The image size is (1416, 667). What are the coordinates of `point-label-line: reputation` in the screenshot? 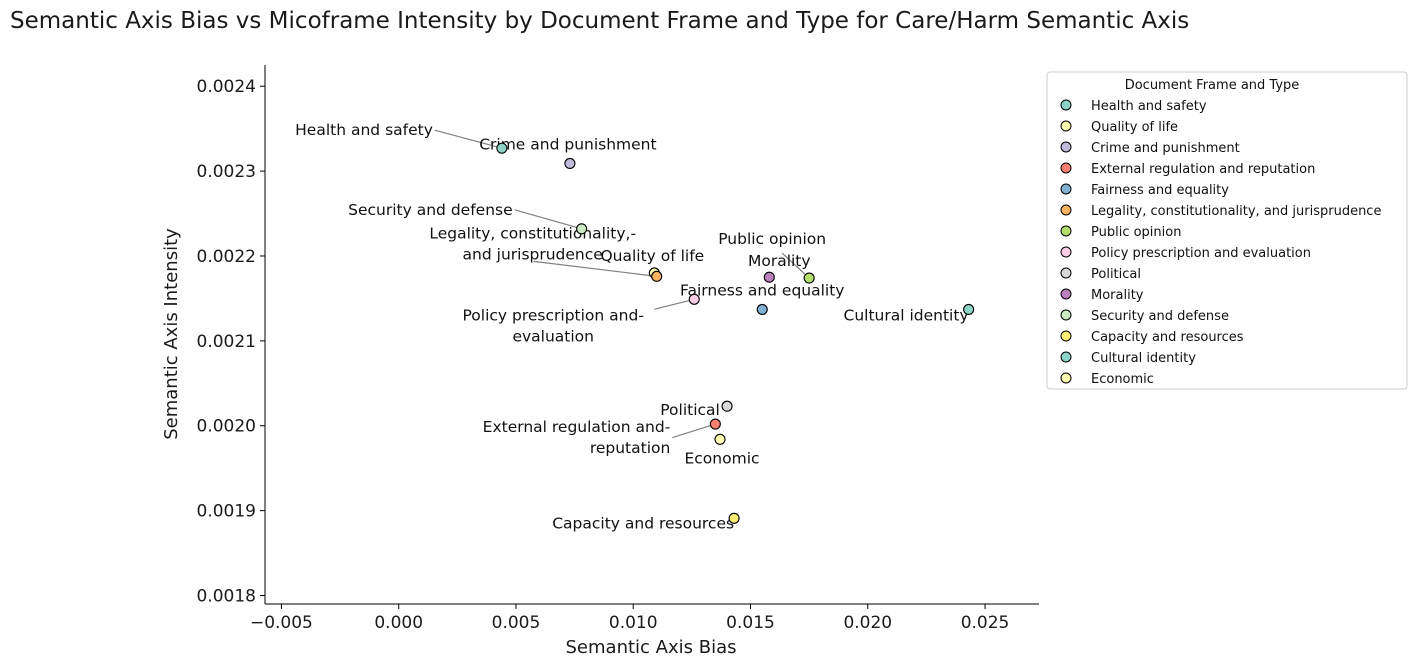 It's located at (630, 448).